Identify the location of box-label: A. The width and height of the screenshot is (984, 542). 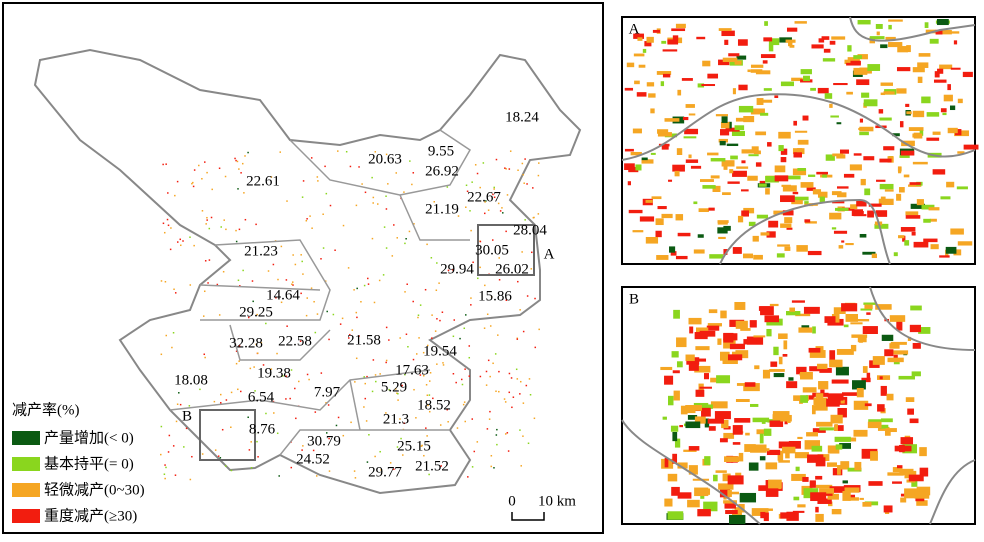
(549, 254).